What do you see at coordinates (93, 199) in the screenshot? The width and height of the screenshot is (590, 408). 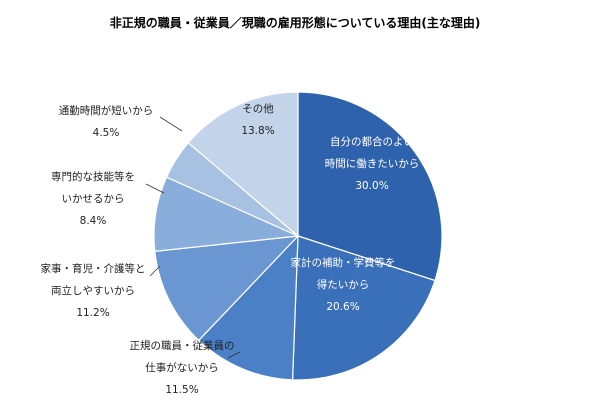 I see `slice-name-label-5: いかせるから` at bounding box center [93, 199].